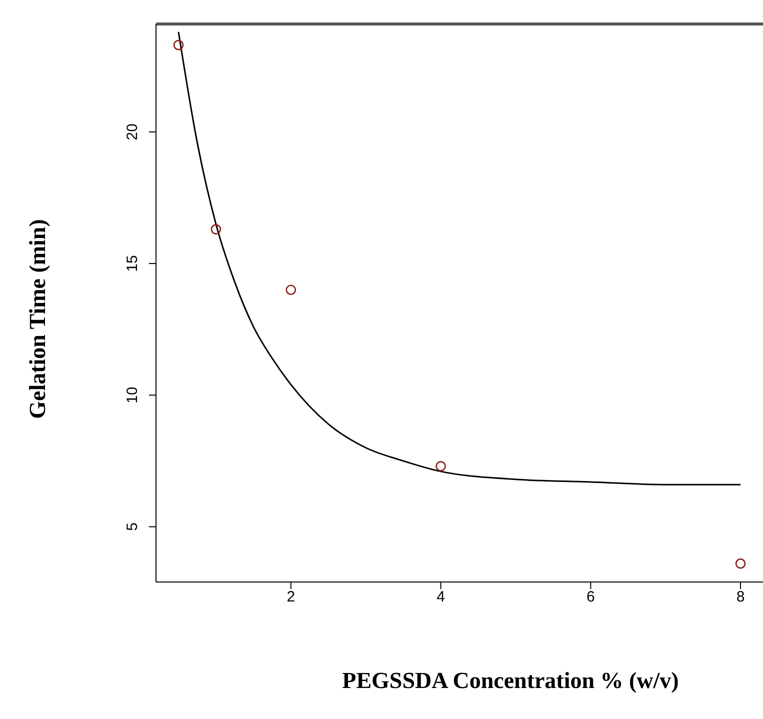  I want to click on x-tick-label: 2, so click(291, 597).